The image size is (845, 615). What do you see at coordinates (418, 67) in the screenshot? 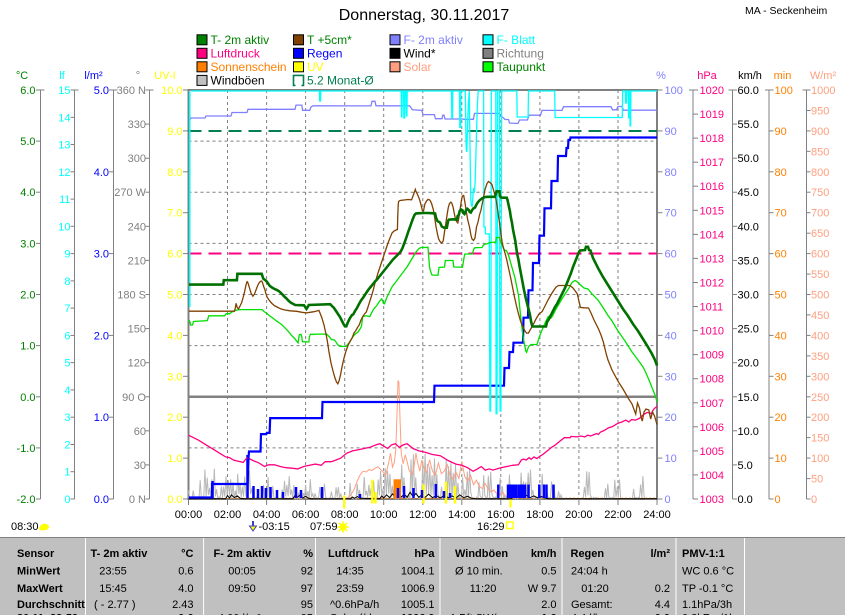
I see `svg-text: Solar` at bounding box center [418, 67].